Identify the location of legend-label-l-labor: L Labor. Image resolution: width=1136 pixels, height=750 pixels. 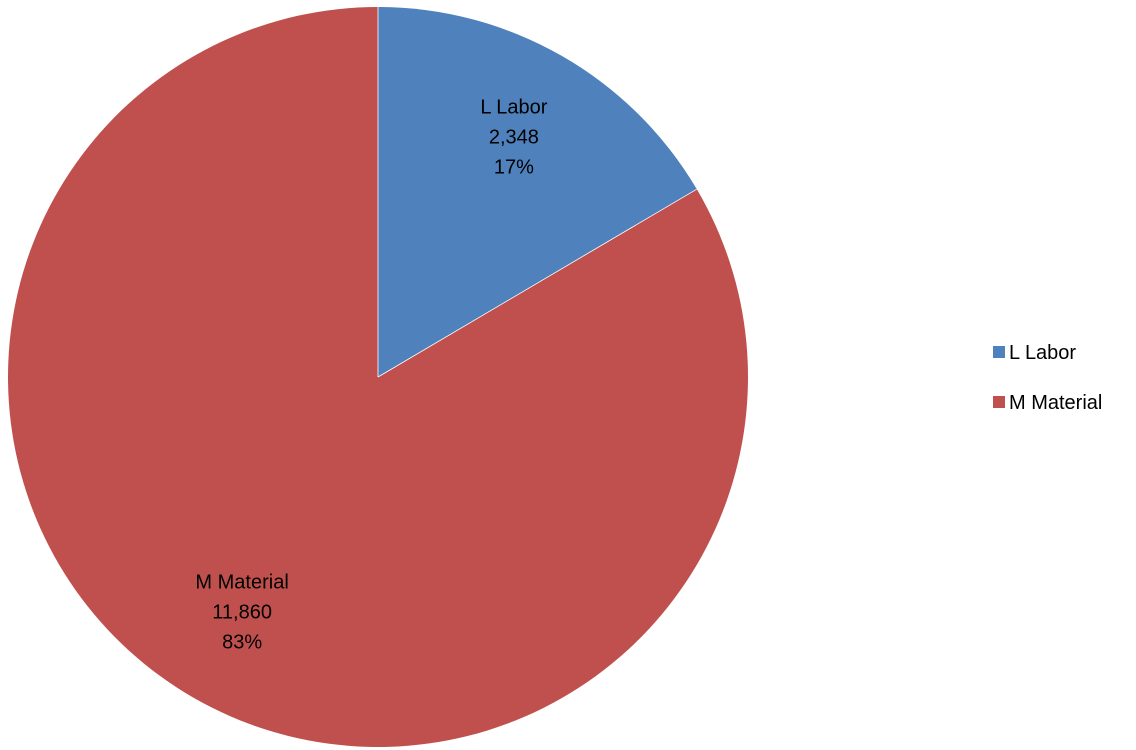
(1042, 353).